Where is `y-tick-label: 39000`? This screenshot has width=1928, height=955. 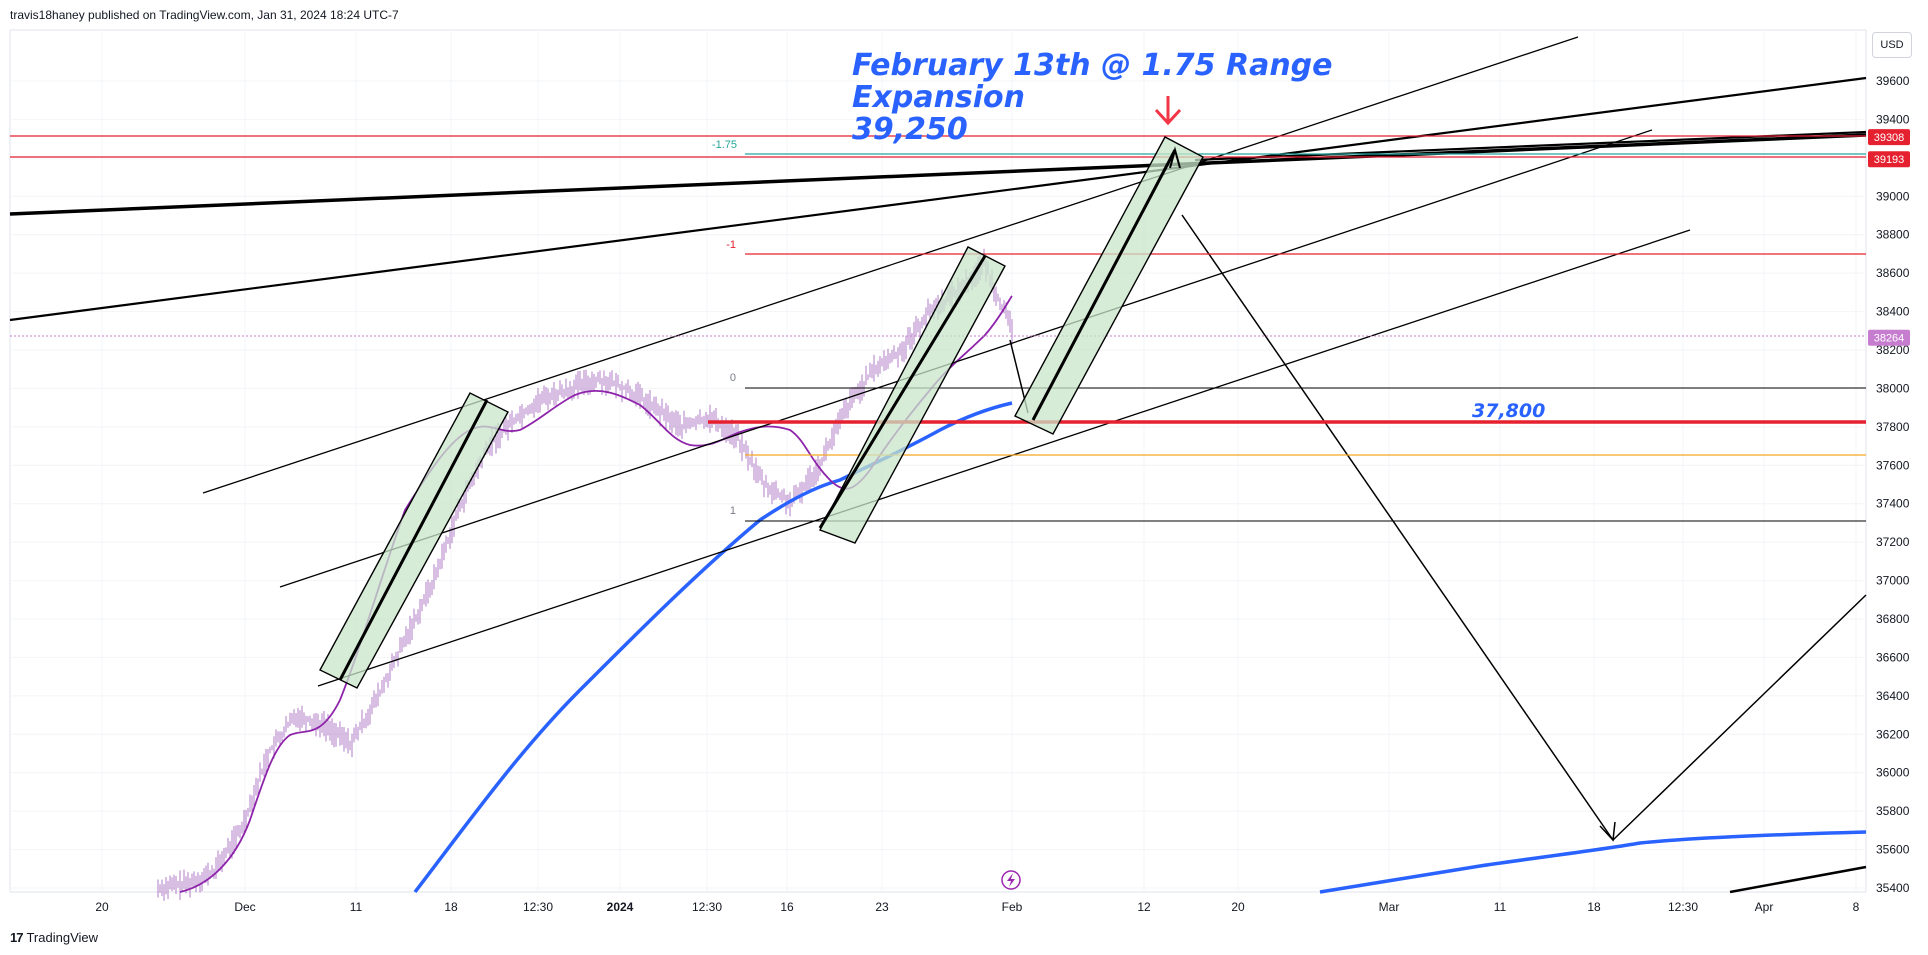 y-tick-label: 39000 is located at coordinates (1893, 196).